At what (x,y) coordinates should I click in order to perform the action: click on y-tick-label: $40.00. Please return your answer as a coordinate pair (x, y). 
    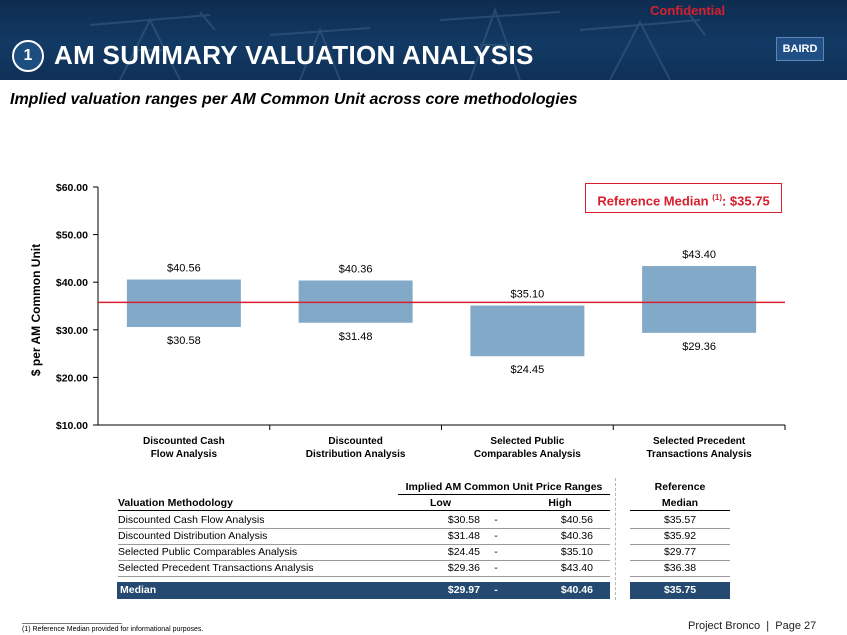
    Looking at the image, I should click on (72, 283).